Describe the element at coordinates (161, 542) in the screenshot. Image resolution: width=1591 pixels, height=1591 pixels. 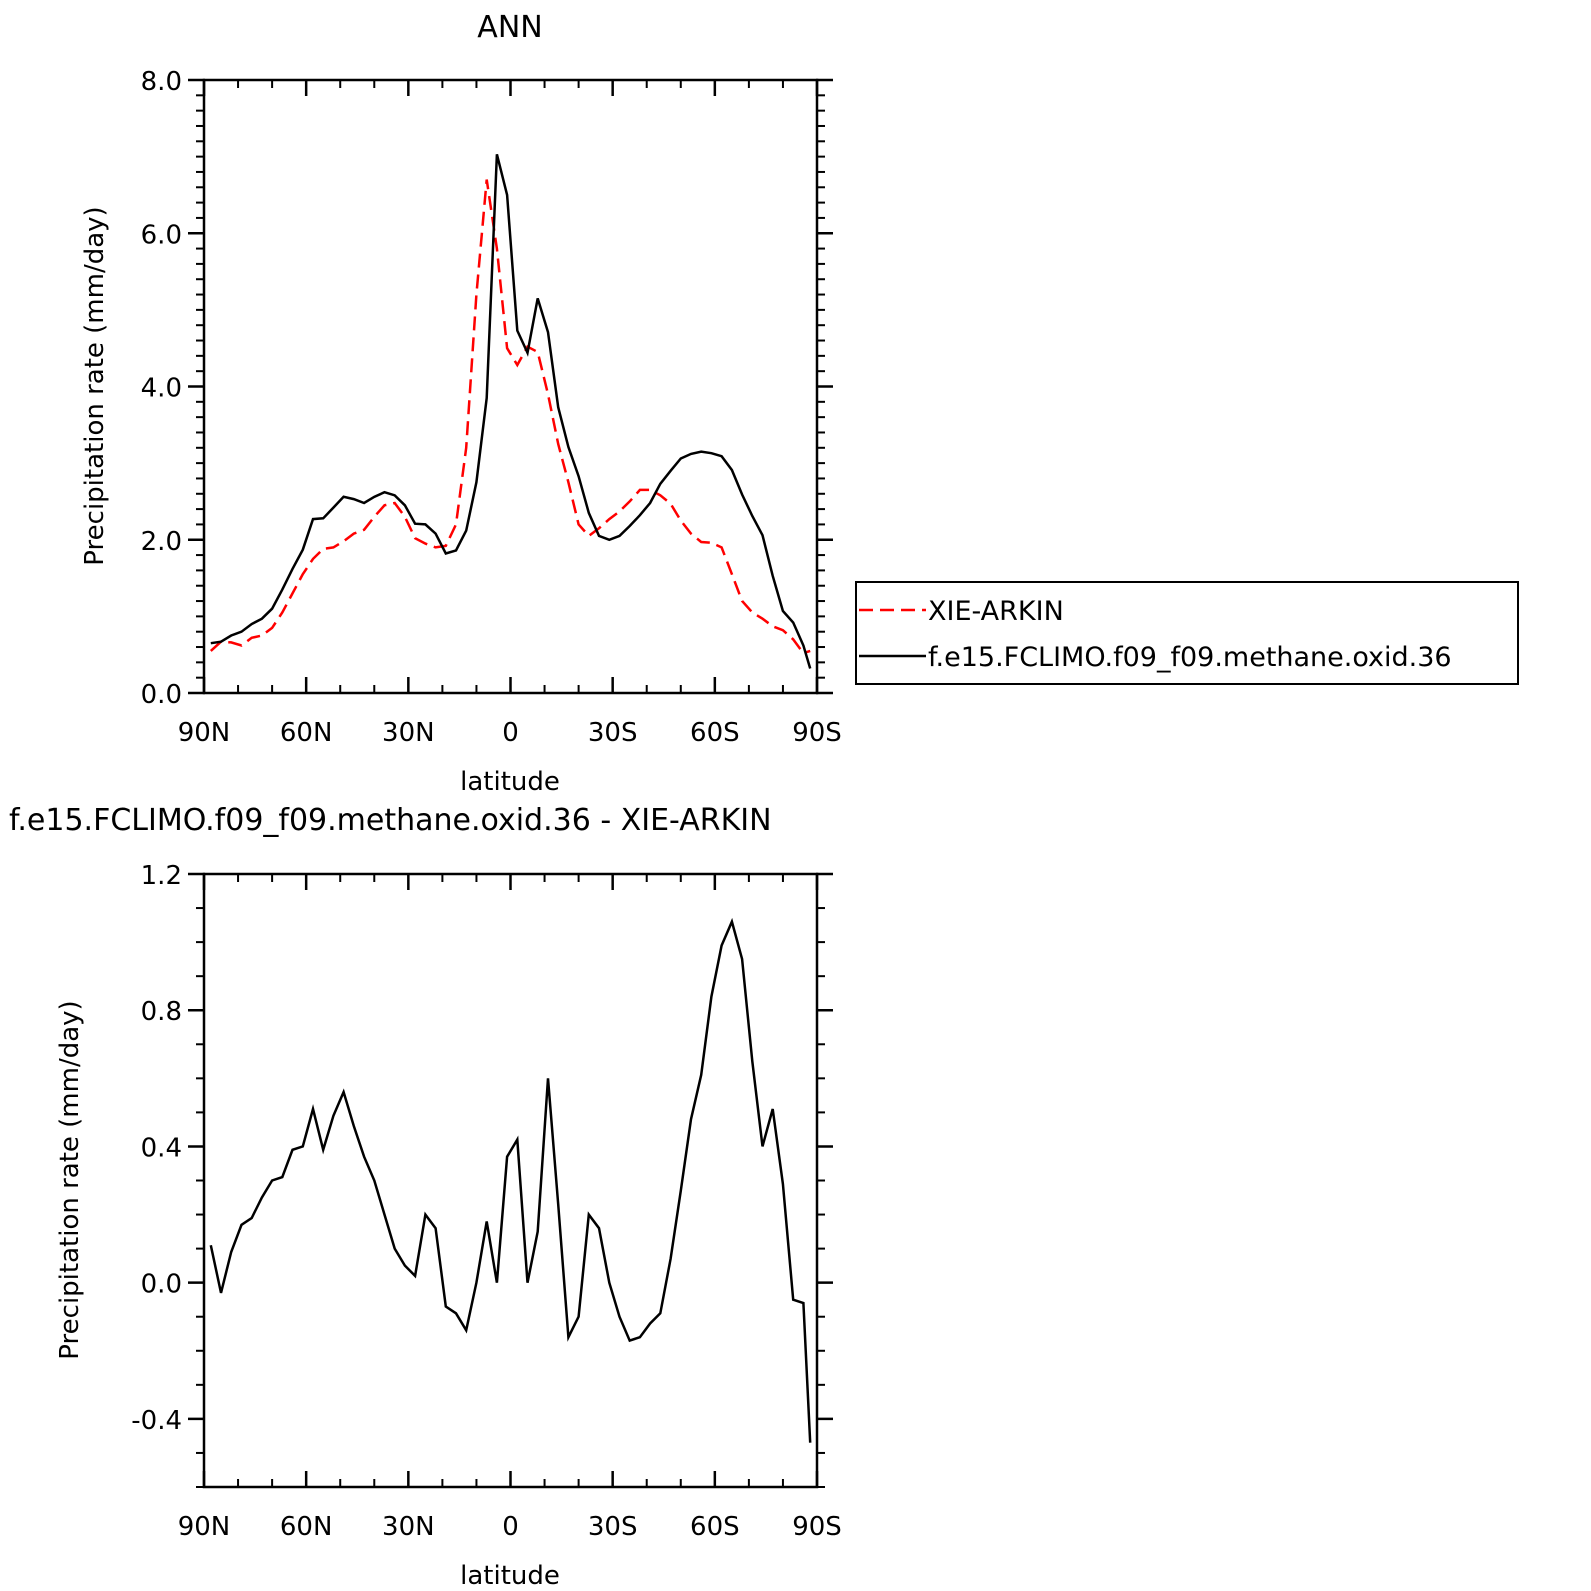
I see `y-tick-label: 2.0` at that location.